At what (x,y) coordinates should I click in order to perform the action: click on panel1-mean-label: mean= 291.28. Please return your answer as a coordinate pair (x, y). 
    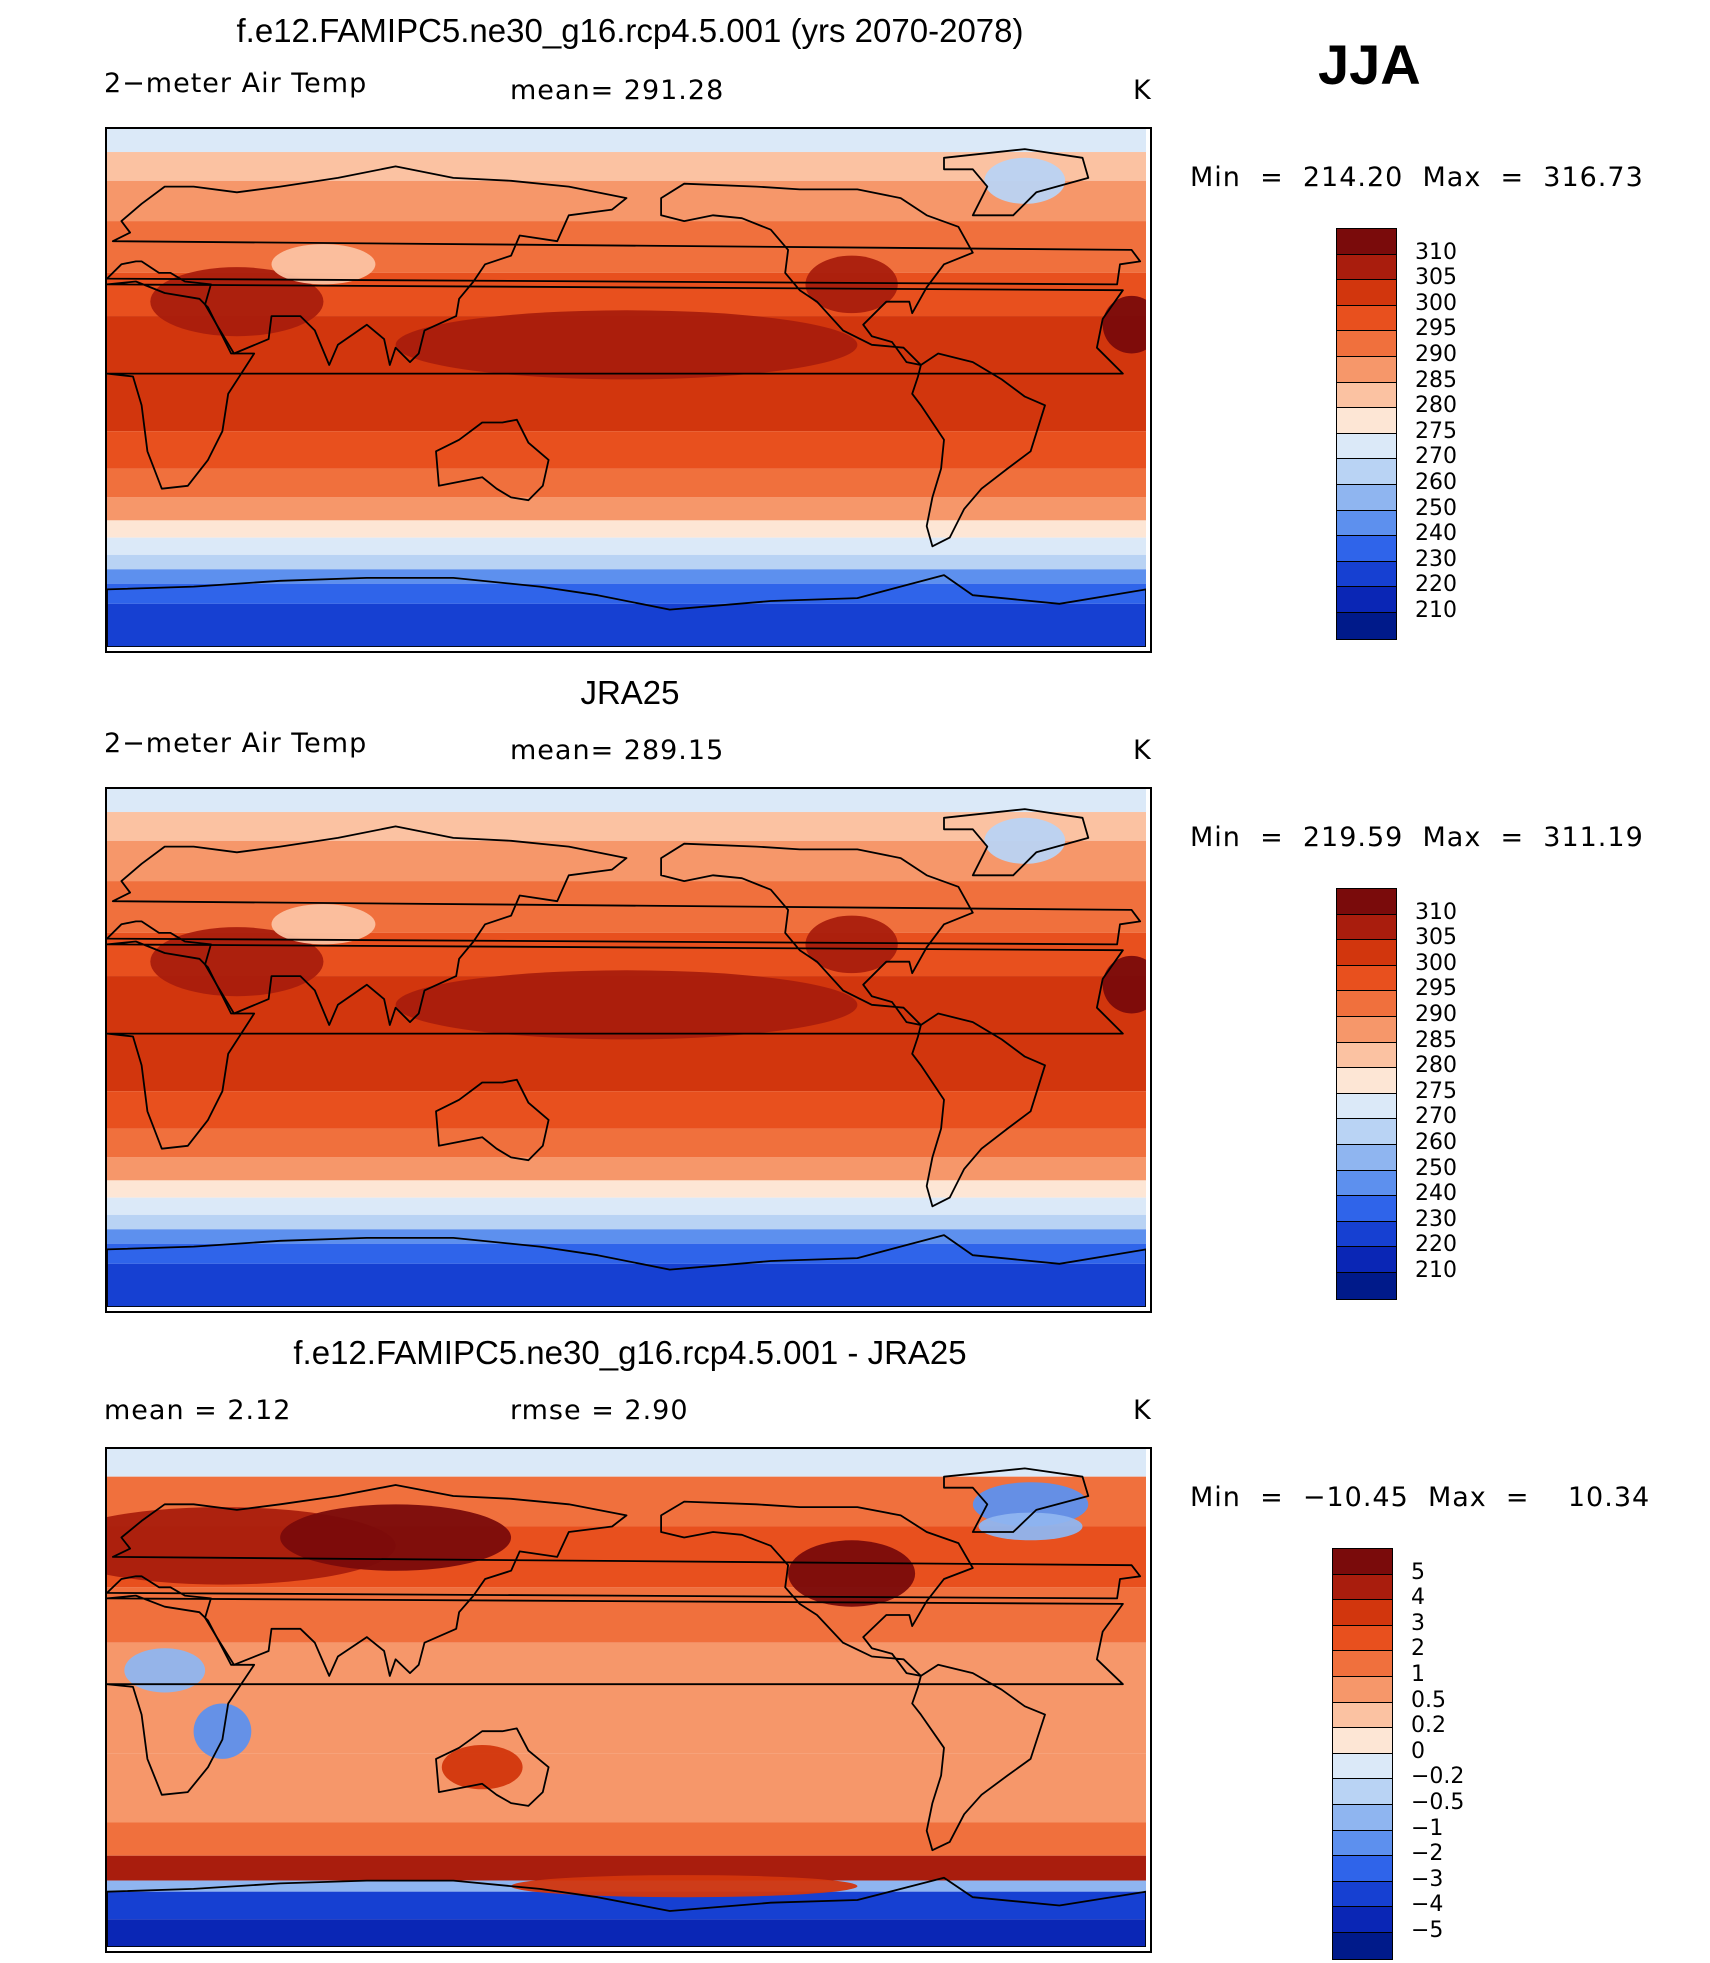
    Looking at the image, I should click on (617, 90).